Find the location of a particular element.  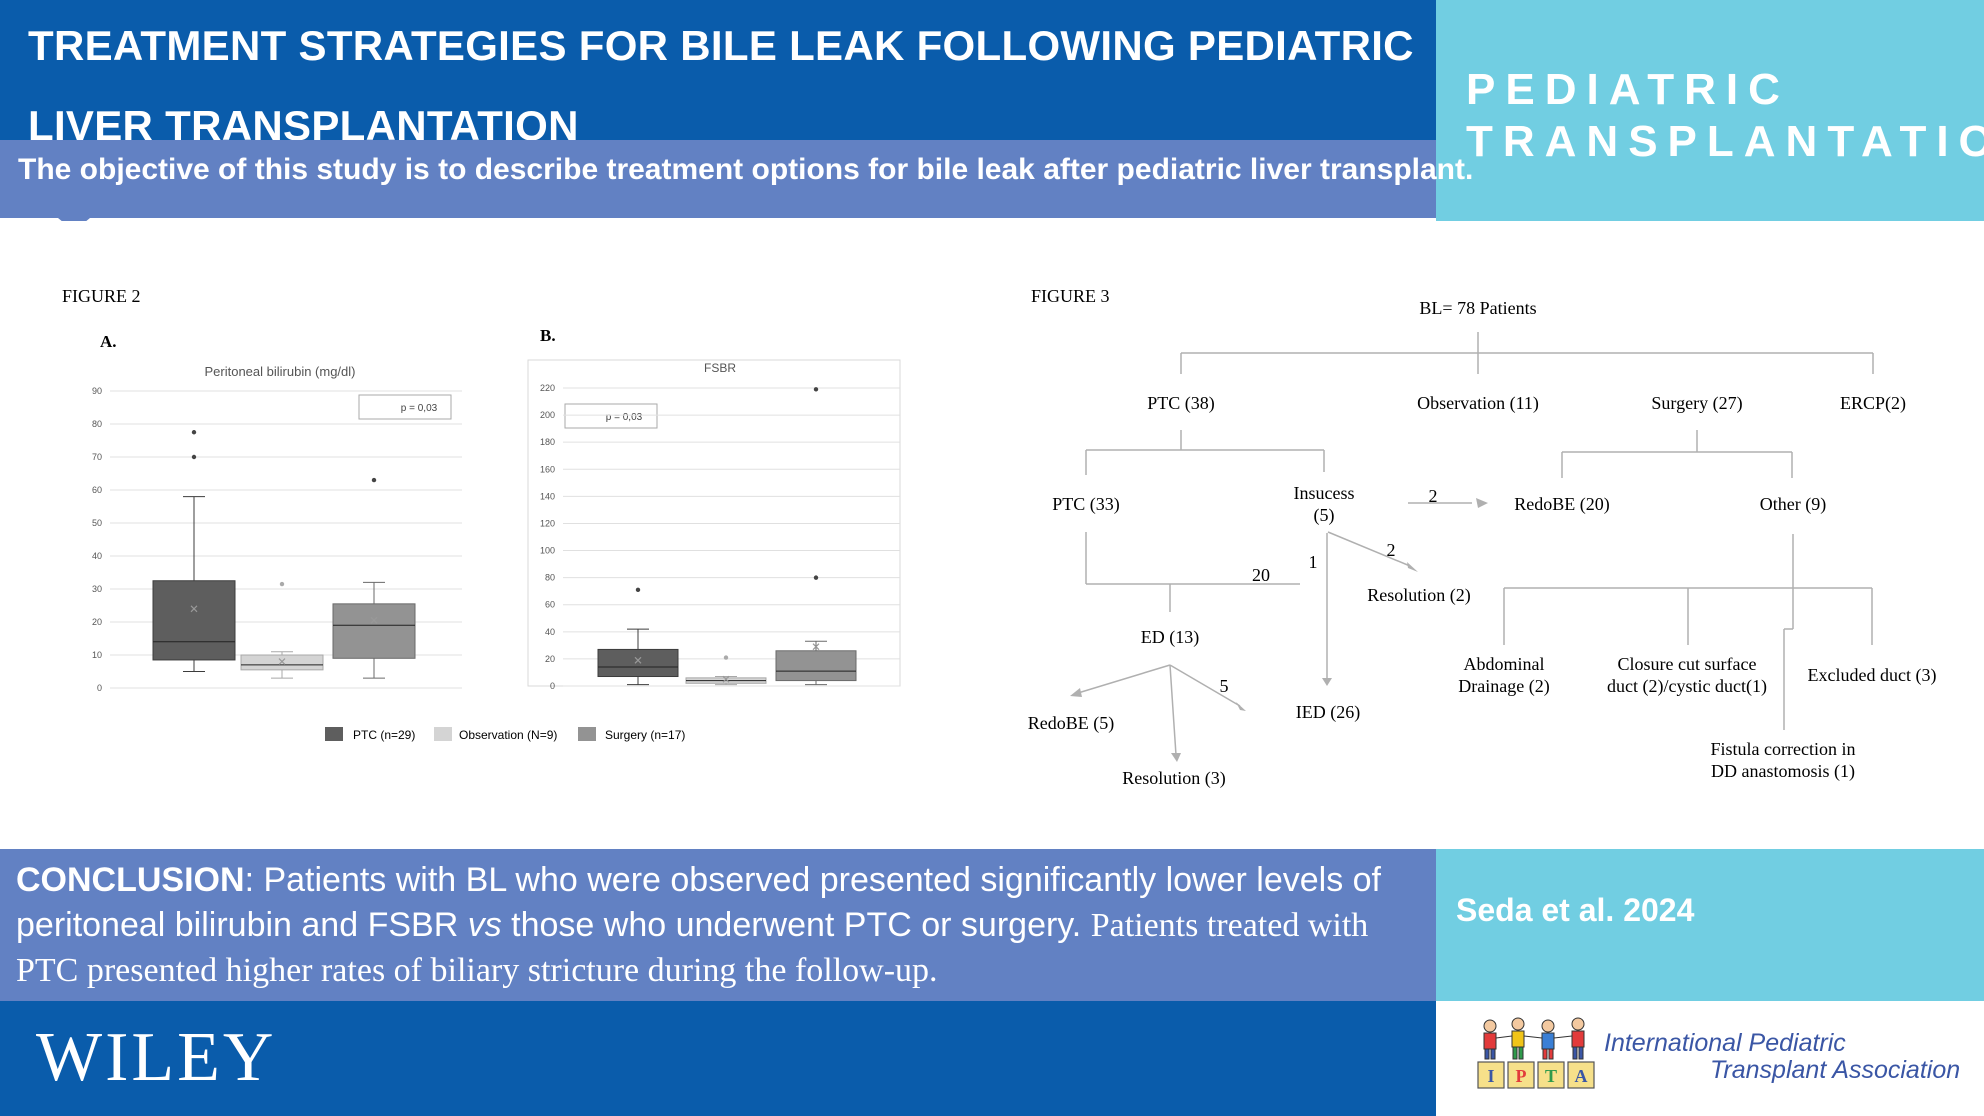

node-ercp-2: ERCP(2) is located at coordinates (1873, 403).